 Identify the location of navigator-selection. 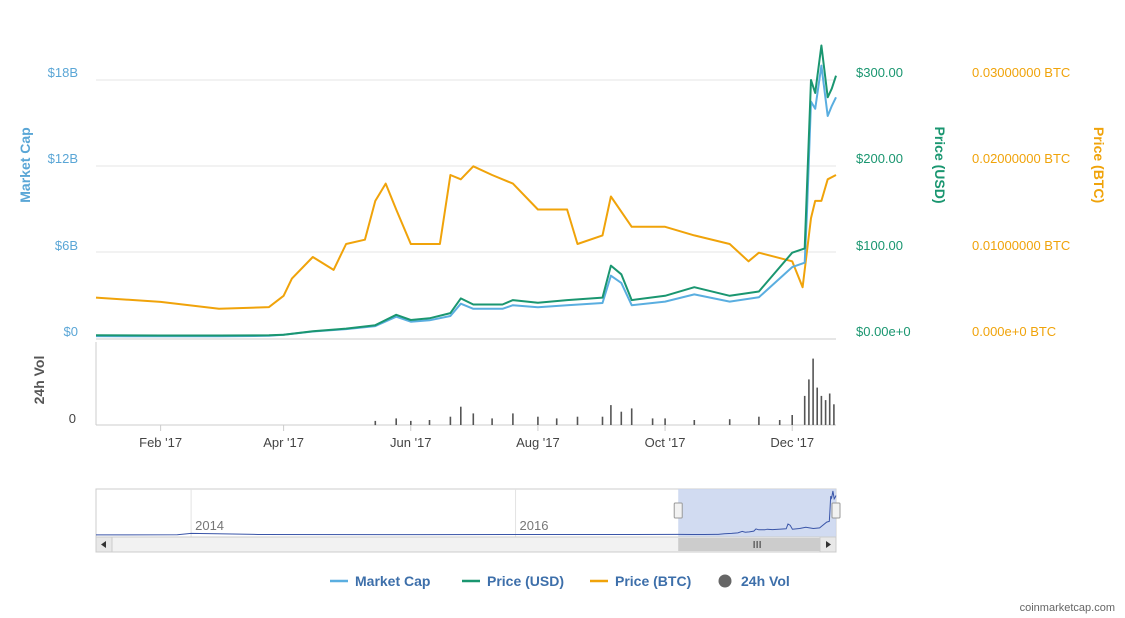
(757, 513).